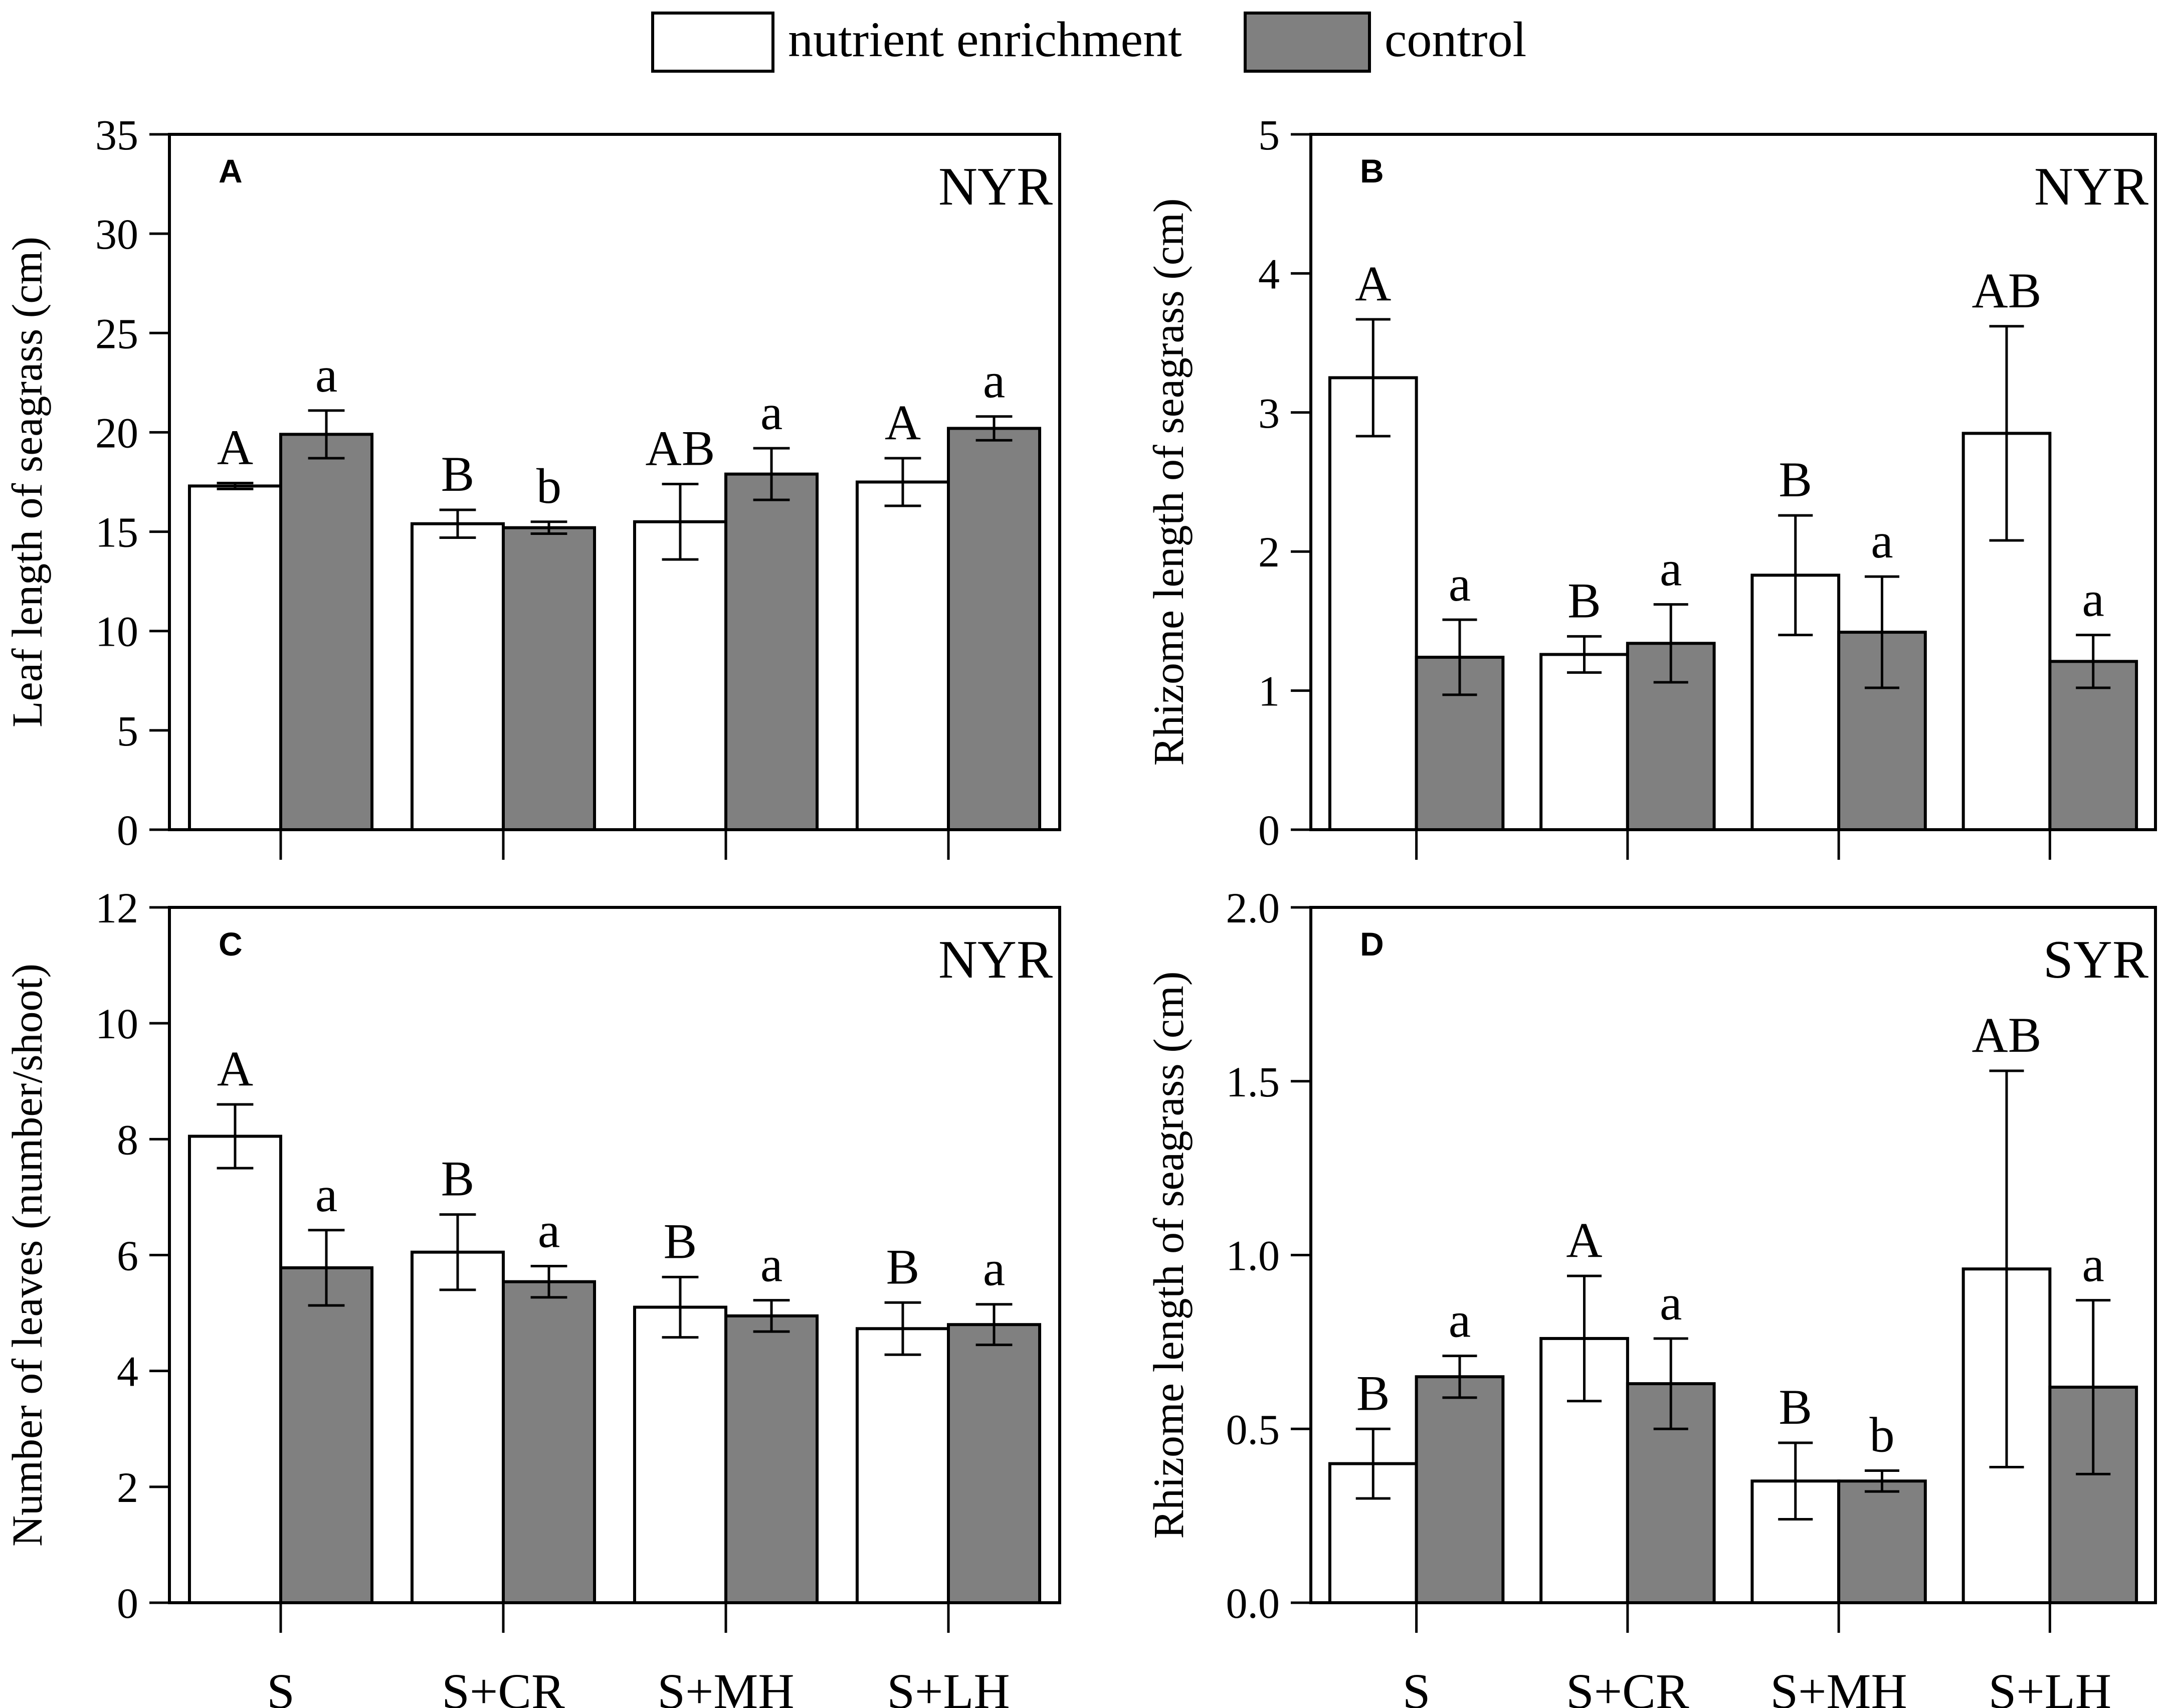 The image size is (2165, 1708). What do you see at coordinates (1307, 42) in the screenshot?
I see `legend-swatch-control` at bounding box center [1307, 42].